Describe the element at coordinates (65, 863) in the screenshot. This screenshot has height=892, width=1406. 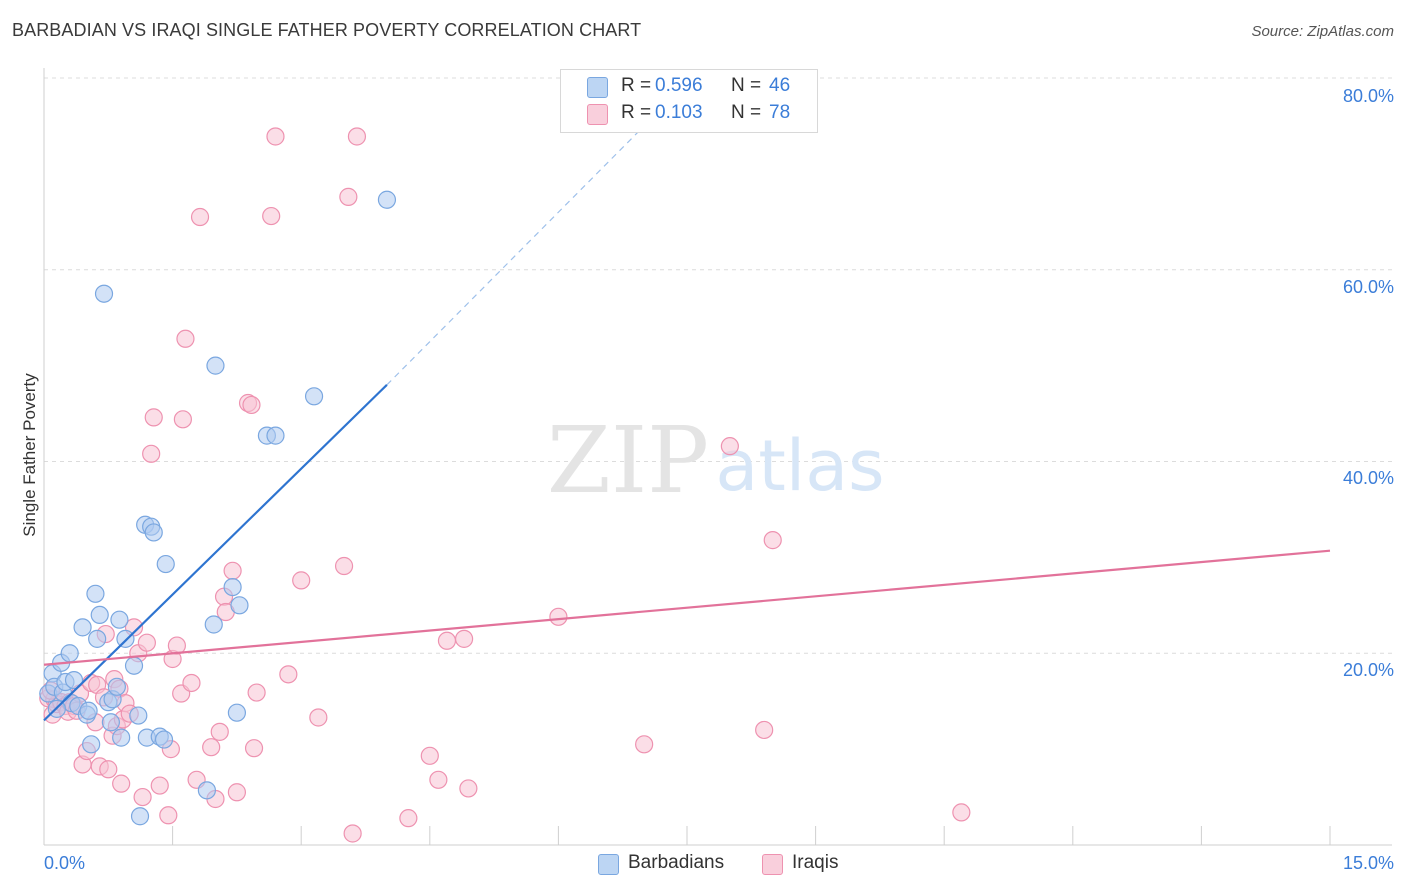
I see `x-tick-label-min: 0.0%` at that location.